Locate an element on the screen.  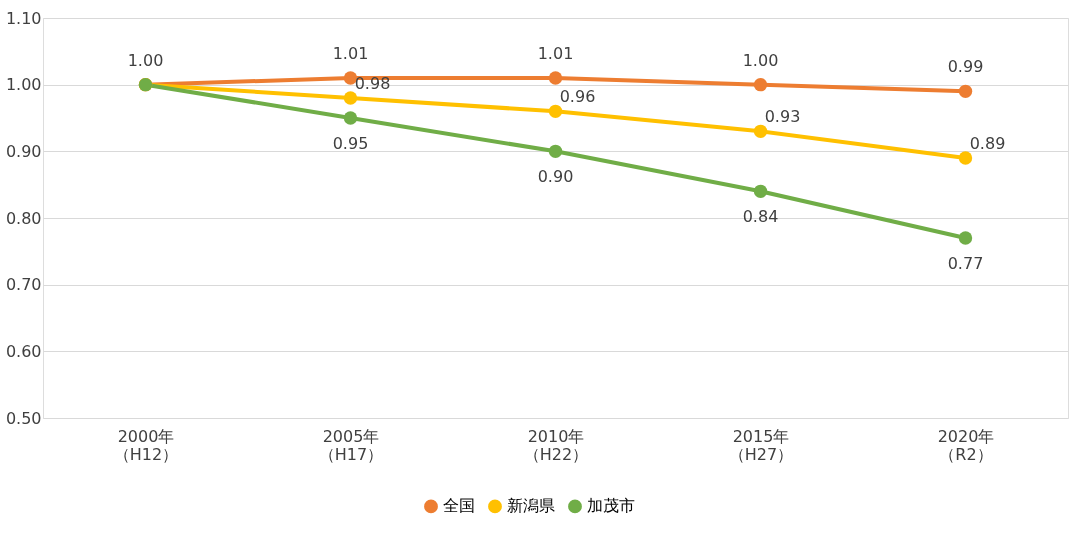
data-label: 0.95 is located at coordinates (350, 143).